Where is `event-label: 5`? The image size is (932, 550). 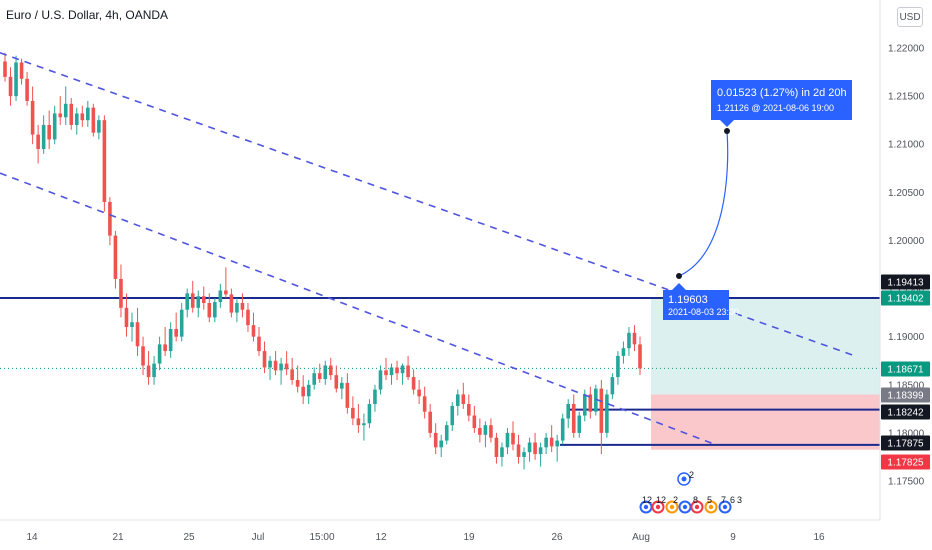 event-label: 5 is located at coordinates (709, 500).